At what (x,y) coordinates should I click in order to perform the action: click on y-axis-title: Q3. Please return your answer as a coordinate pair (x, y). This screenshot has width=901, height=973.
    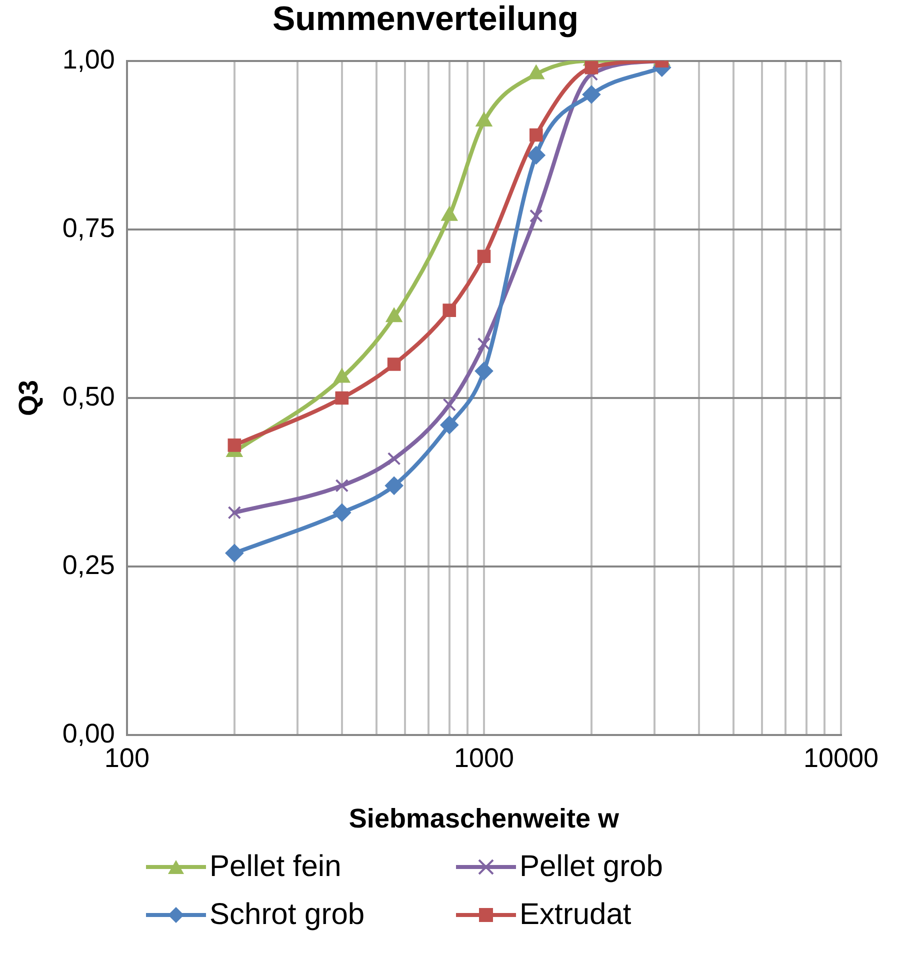
    Looking at the image, I should click on (29, 398).